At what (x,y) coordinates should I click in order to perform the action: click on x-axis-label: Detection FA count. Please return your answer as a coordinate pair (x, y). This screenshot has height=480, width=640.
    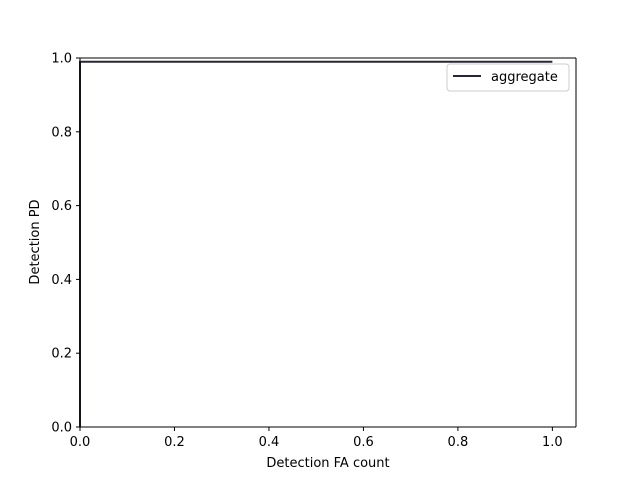
    Looking at the image, I should click on (327, 463).